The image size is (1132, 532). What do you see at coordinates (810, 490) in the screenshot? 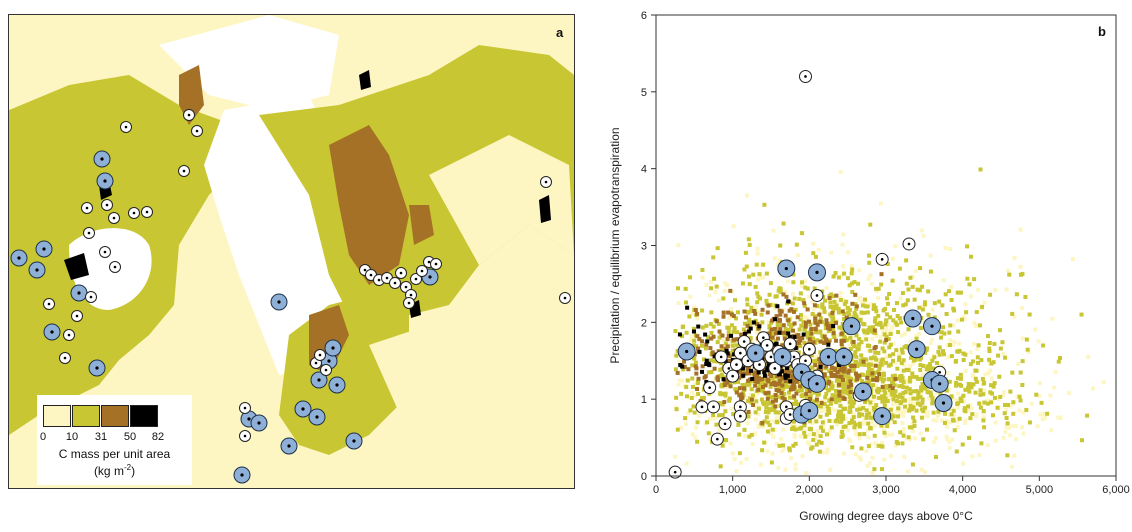
I see `x-tick-label: 2,000` at bounding box center [810, 490].